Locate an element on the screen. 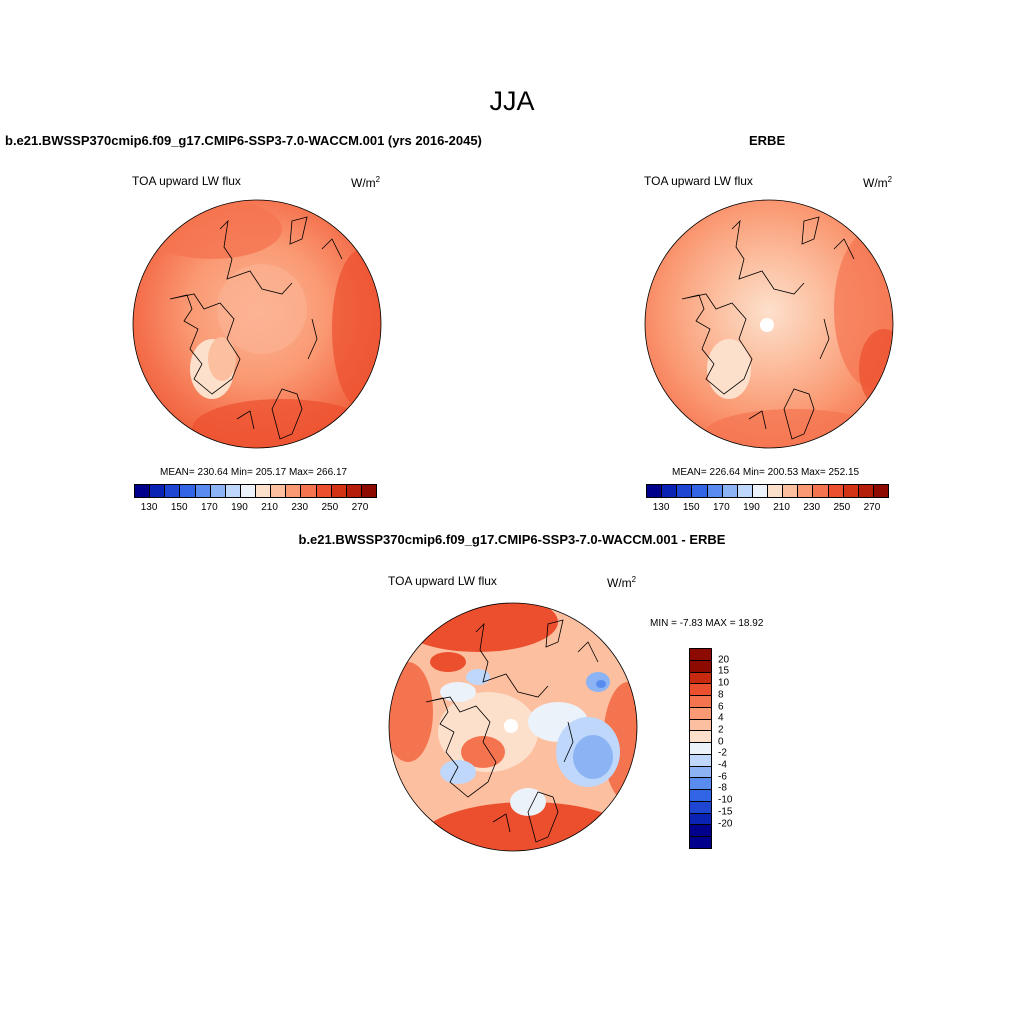 Image resolution: width=1024 pixels, height=1024 pixels. colorbar-tick-label: 0 is located at coordinates (721, 742).